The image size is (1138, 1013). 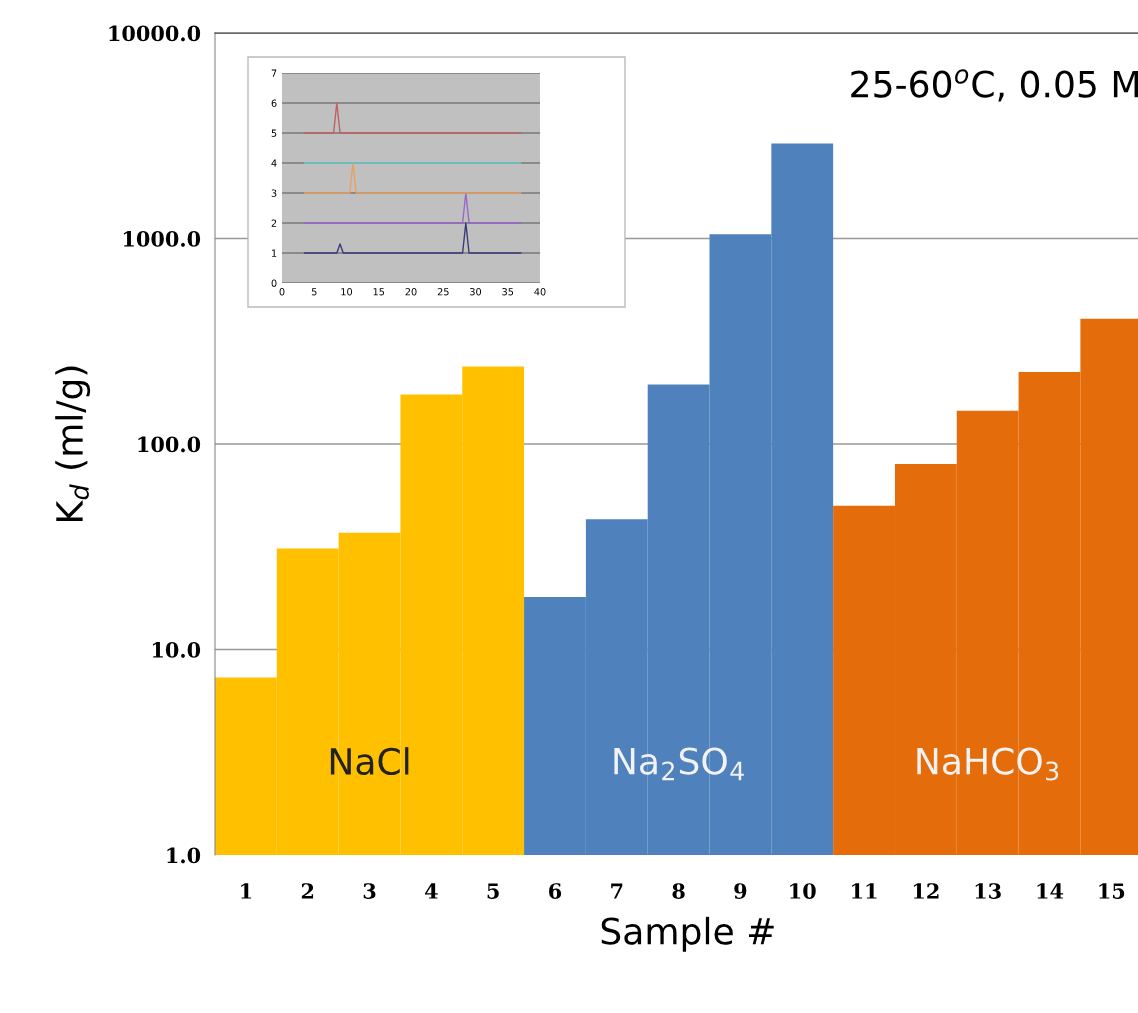 I want to click on x-tick-label: 8, so click(x=678, y=891).